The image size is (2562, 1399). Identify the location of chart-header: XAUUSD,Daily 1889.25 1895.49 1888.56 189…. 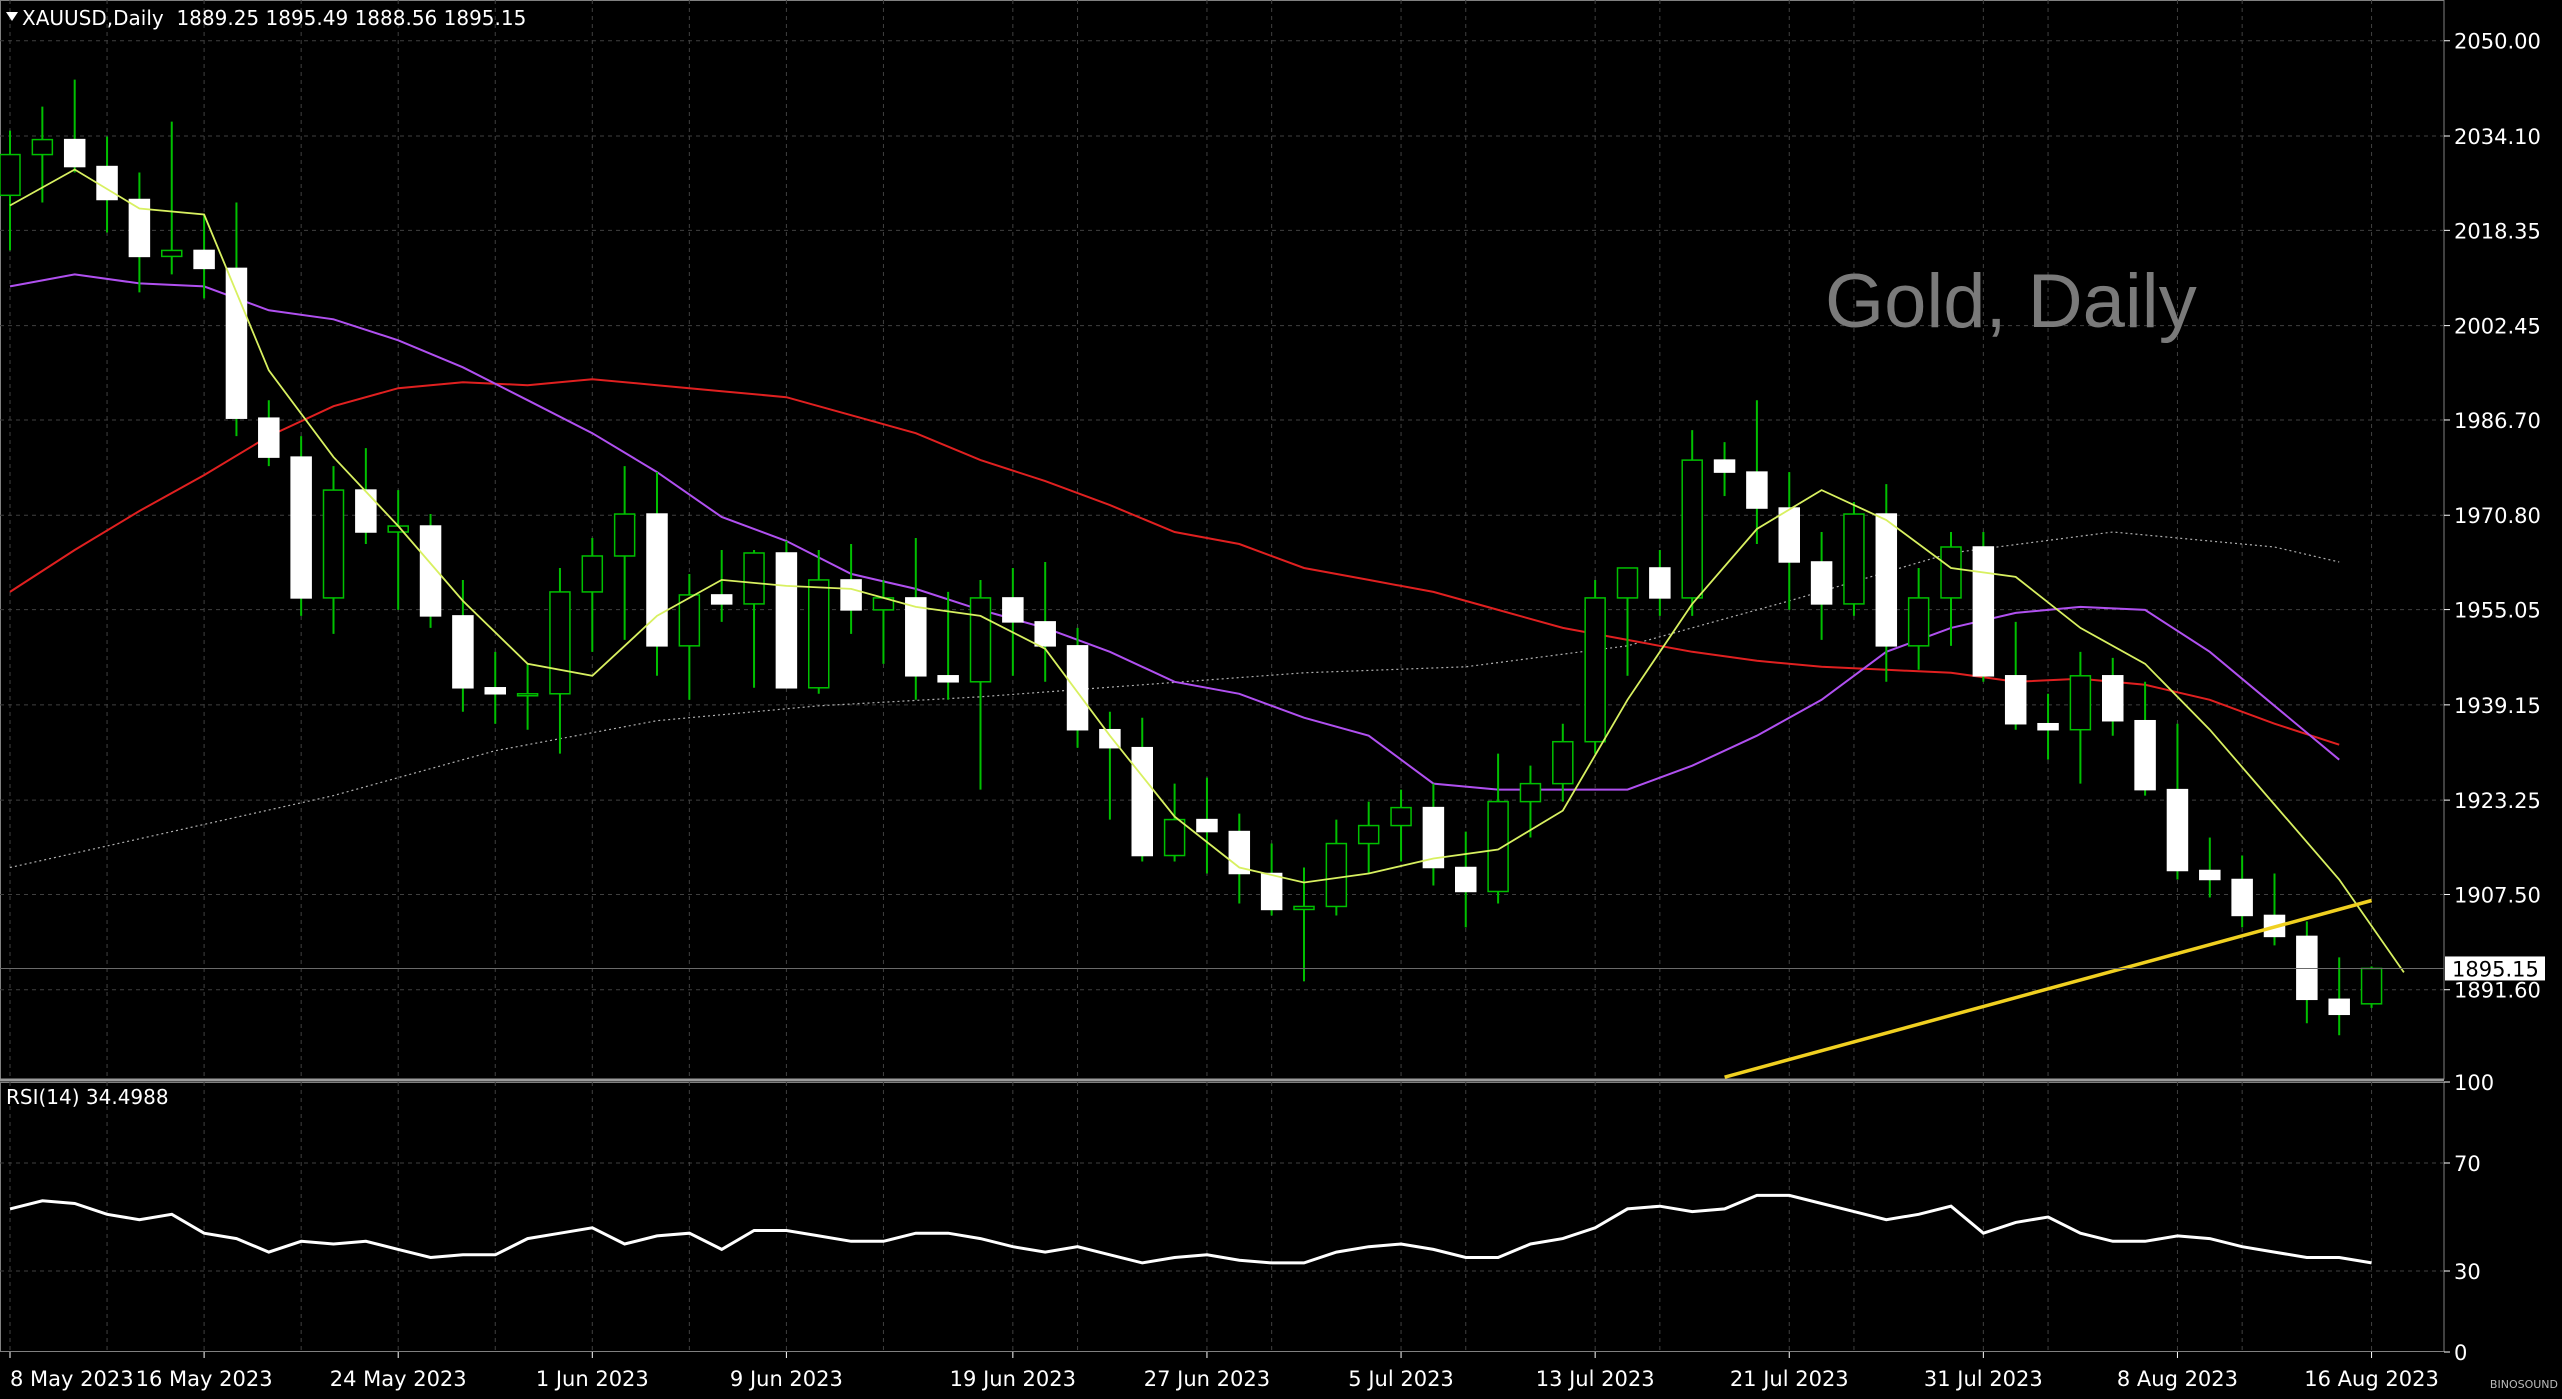
(266, 18).